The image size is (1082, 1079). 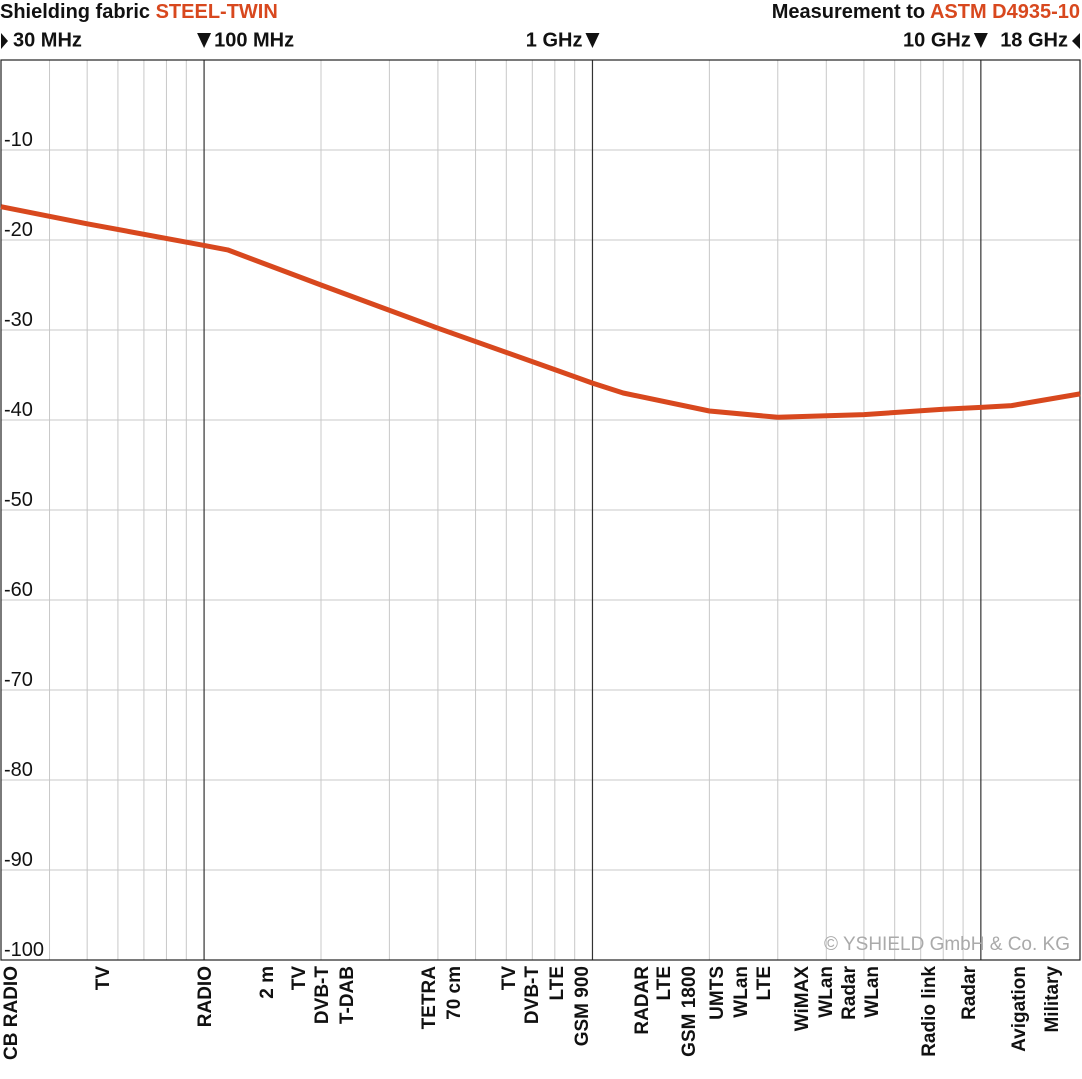 I want to click on band-label: WiMAX, so click(x=802, y=999).